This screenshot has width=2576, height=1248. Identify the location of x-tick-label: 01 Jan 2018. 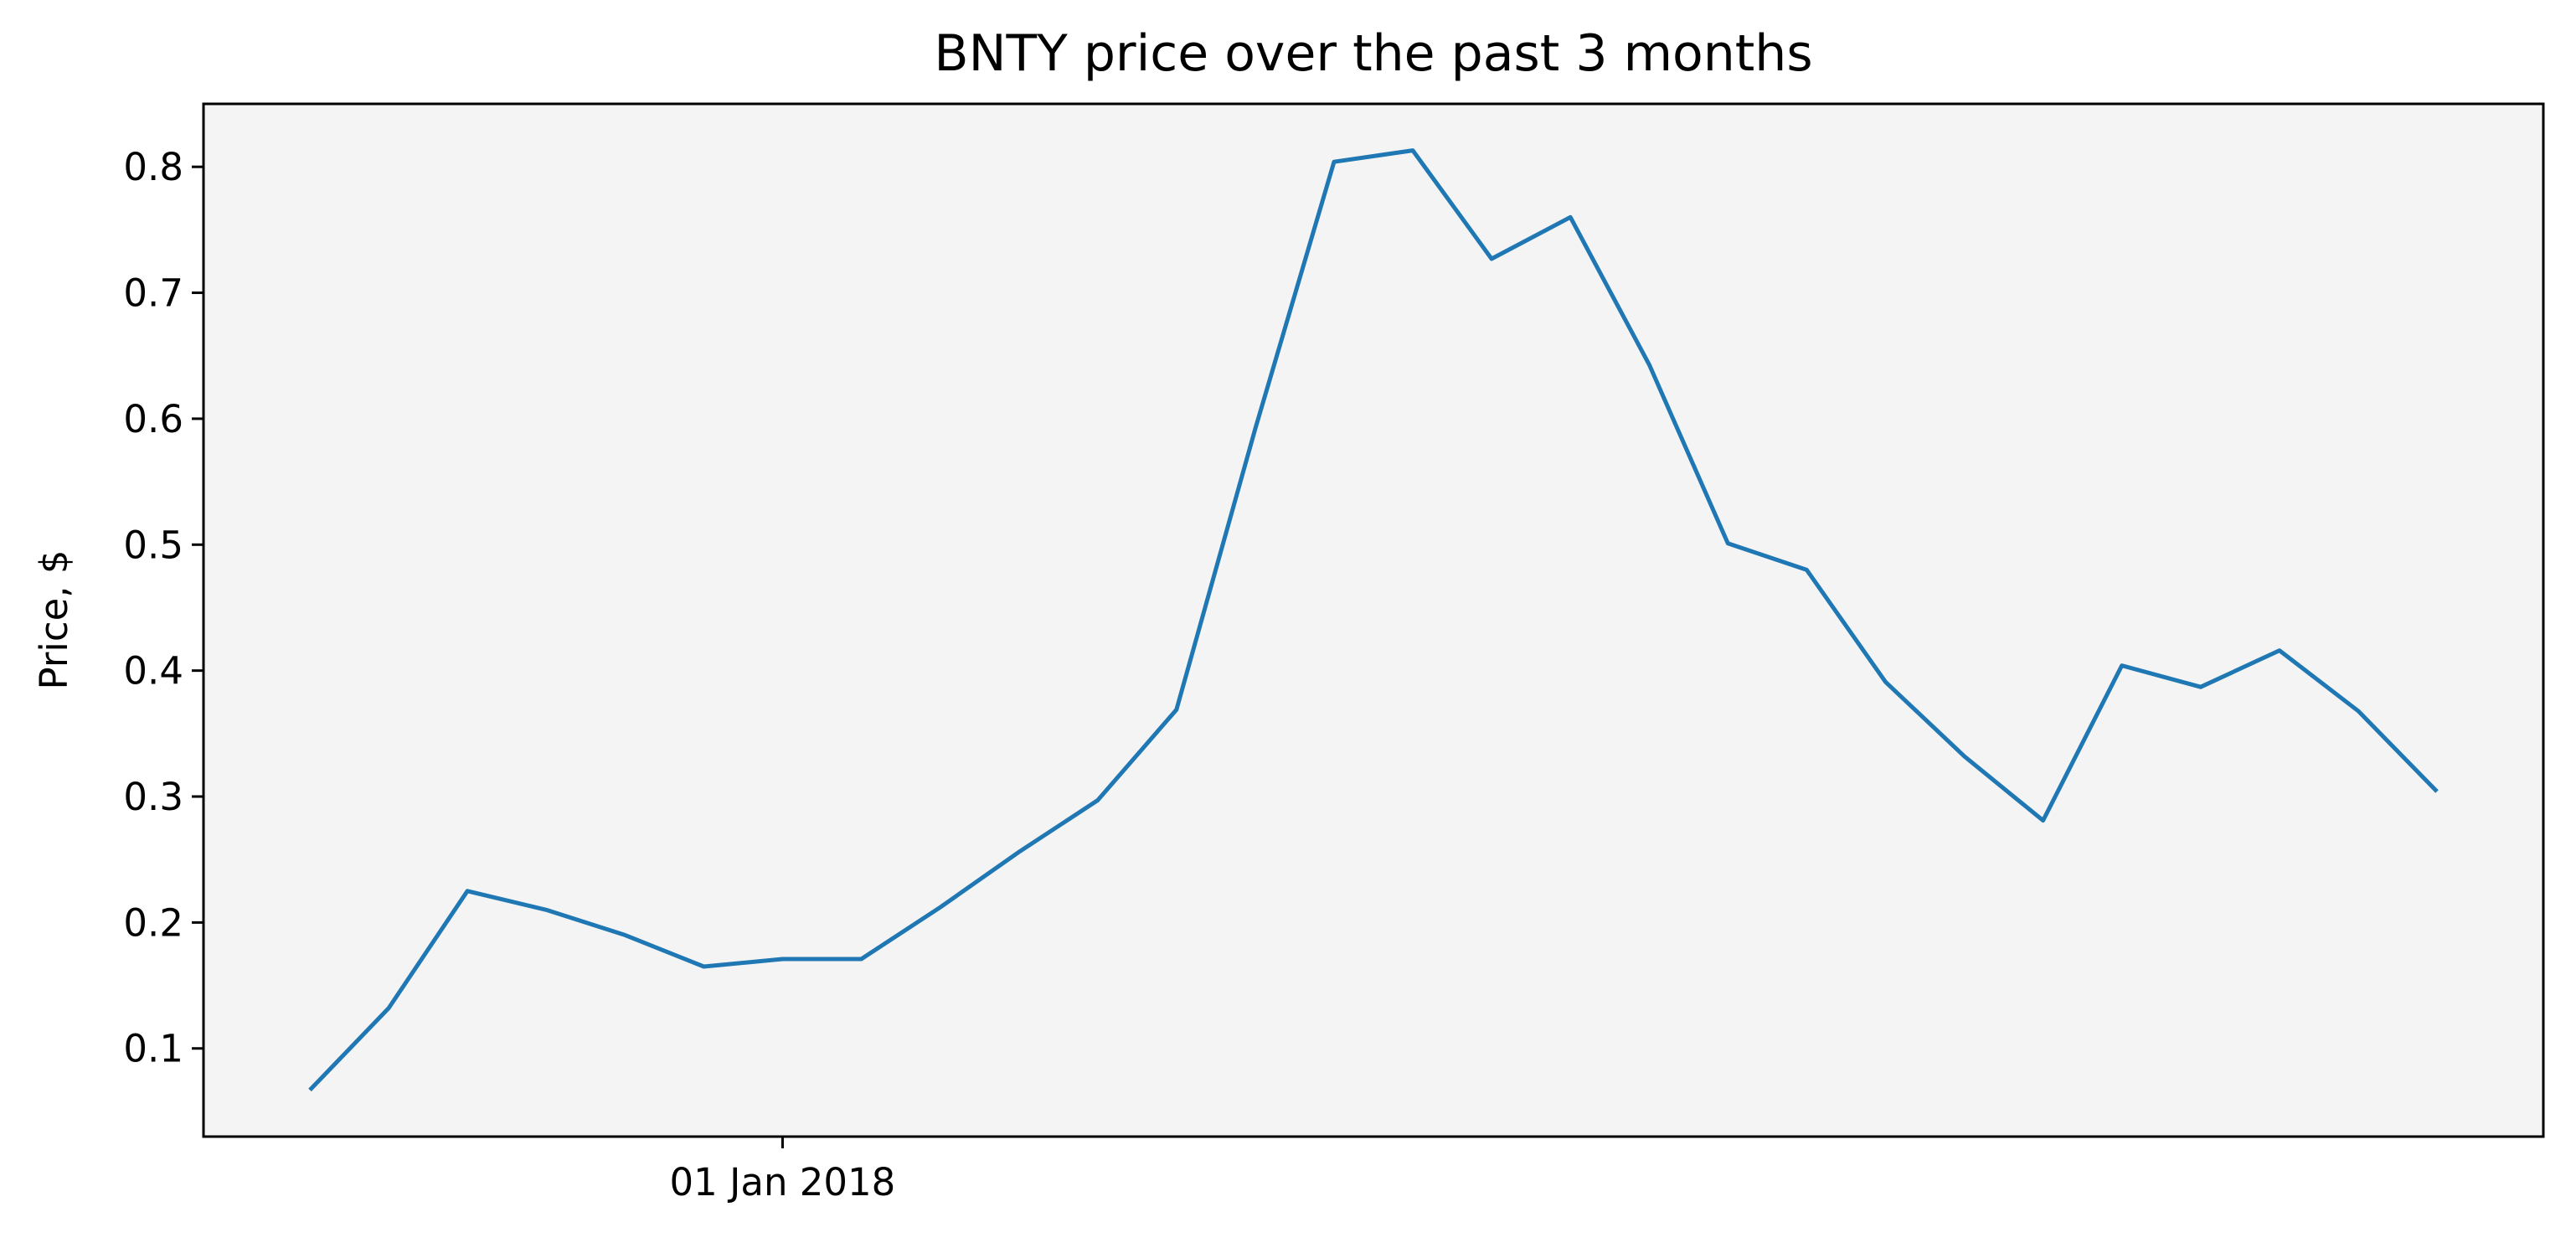
(783, 1182).